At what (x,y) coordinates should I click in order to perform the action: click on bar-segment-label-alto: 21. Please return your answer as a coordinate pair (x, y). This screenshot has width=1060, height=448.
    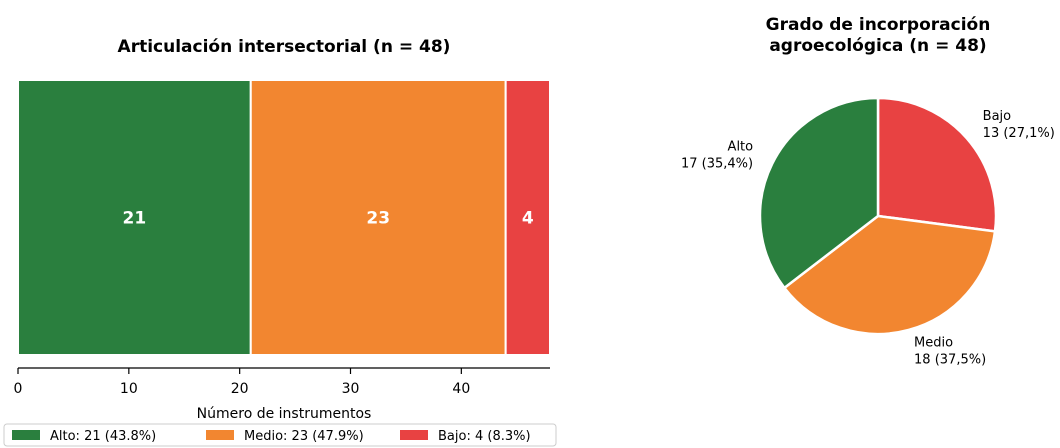
    Looking at the image, I should click on (135, 219).